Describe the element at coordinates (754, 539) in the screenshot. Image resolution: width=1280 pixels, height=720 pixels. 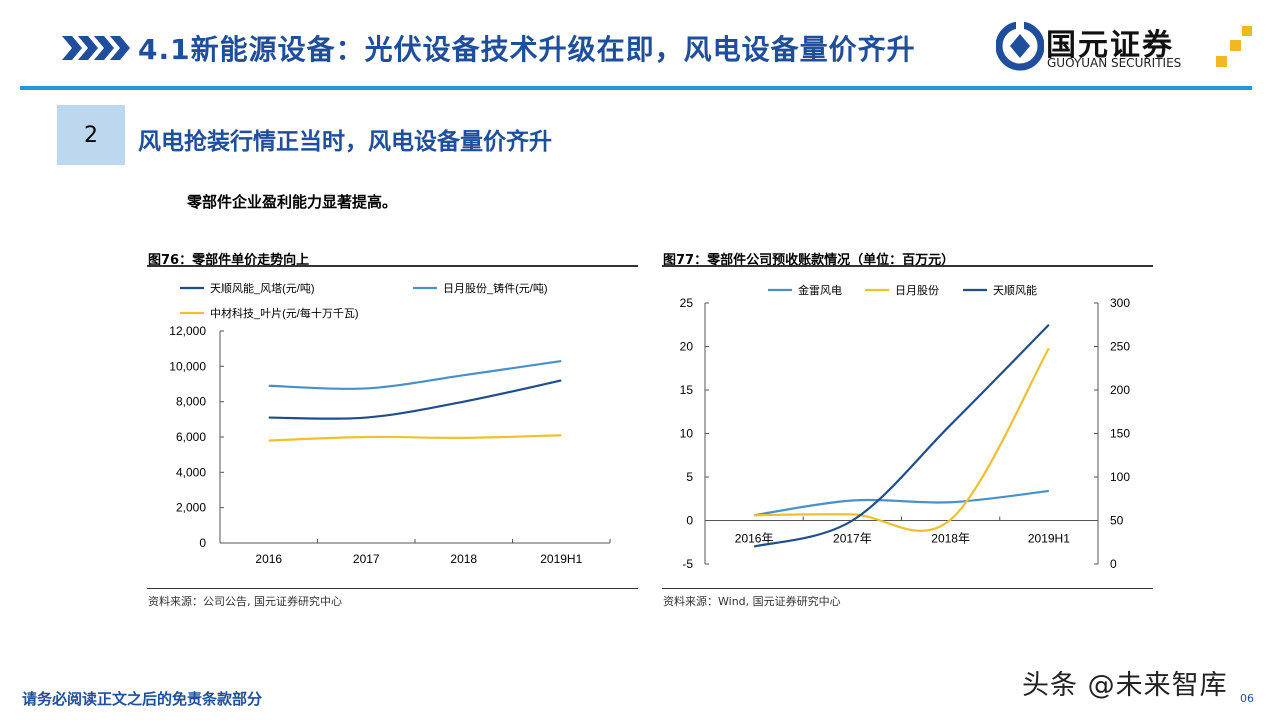
I see `x-tick-label: 2016年` at that location.